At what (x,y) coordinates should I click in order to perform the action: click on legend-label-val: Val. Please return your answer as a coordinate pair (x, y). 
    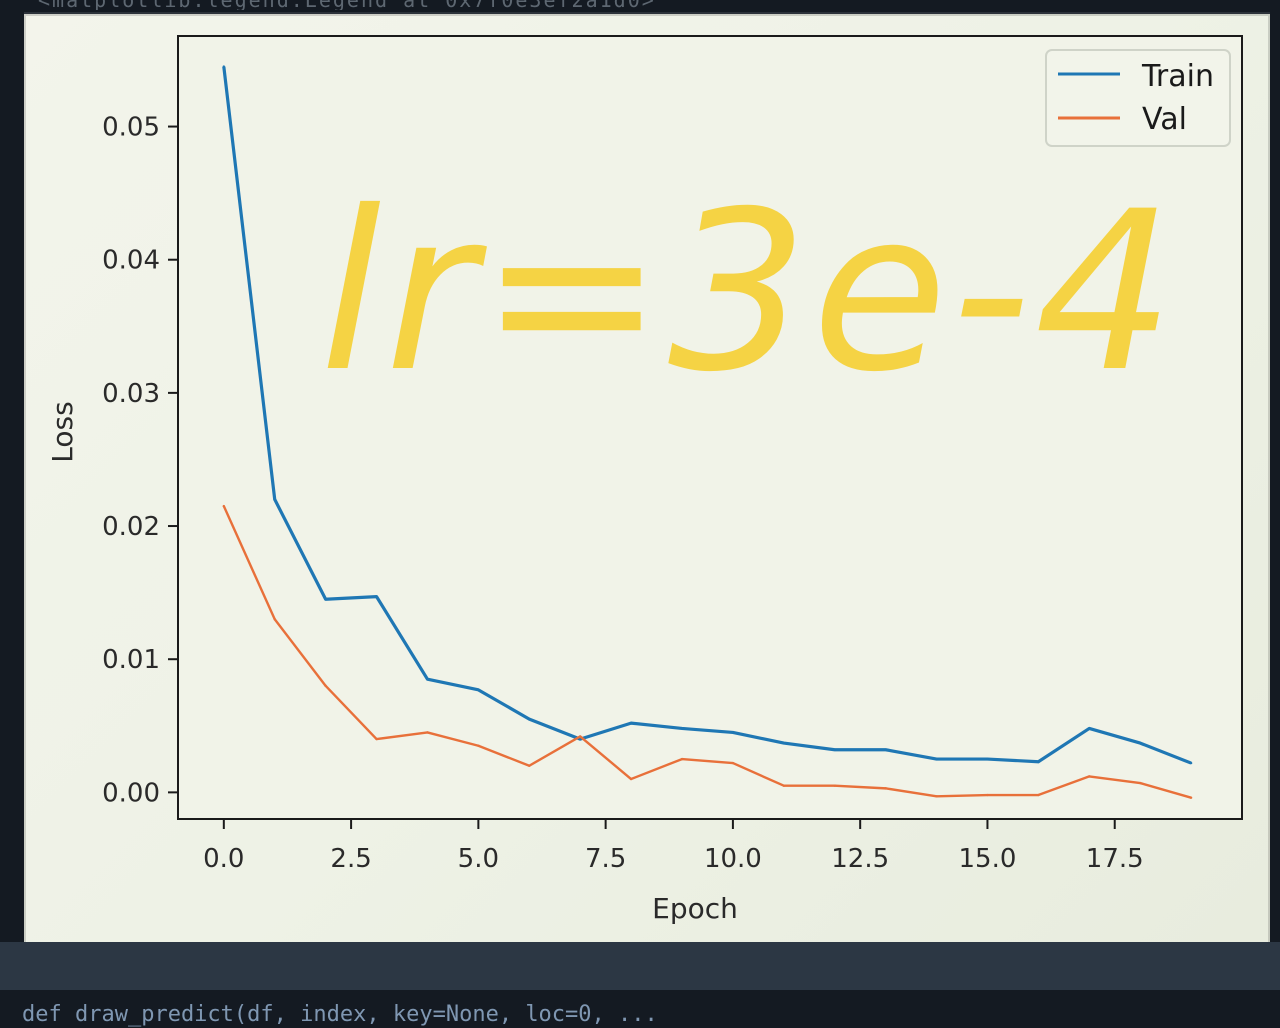
    Looking at the image, I should click on (1164, 119).